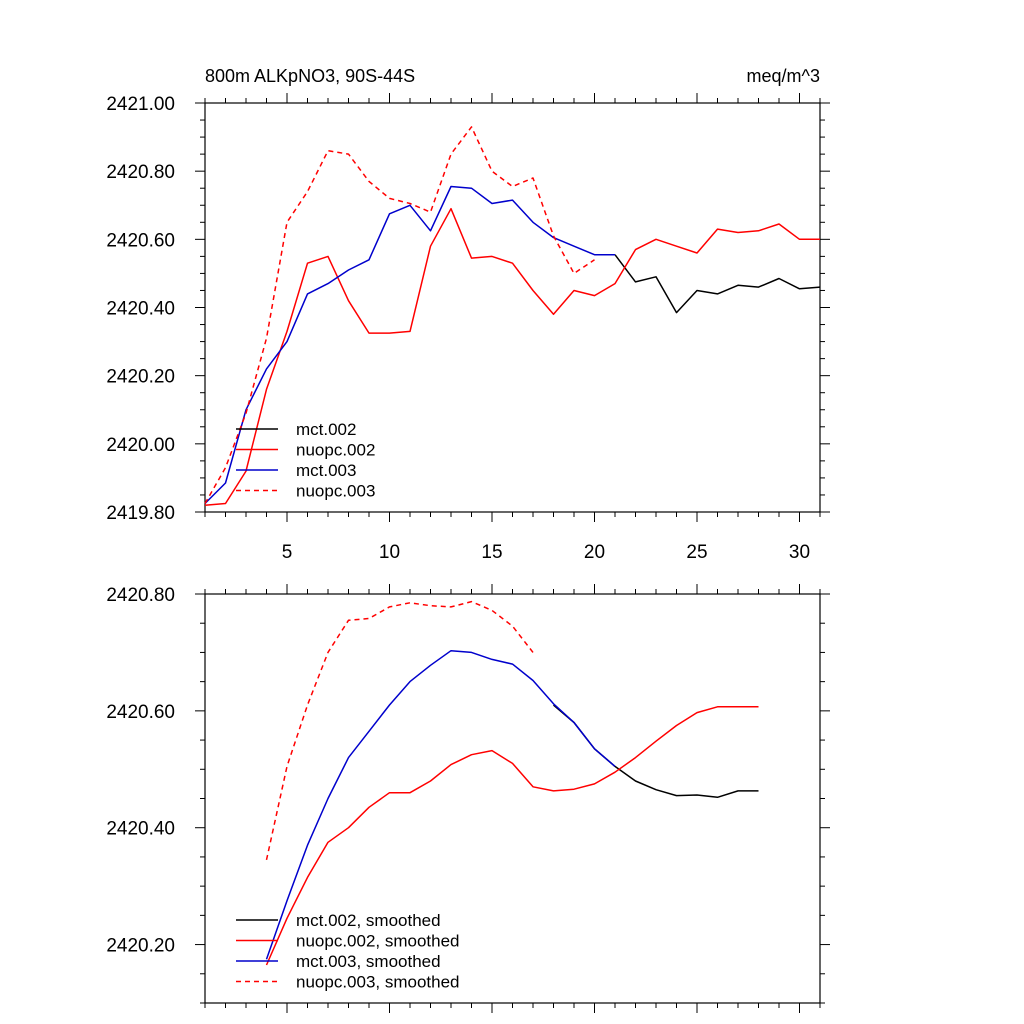 This screenshot has width=1024, height=1024. I want to click on legend-label: nuopc.003, smoothed, so click(378, 982).